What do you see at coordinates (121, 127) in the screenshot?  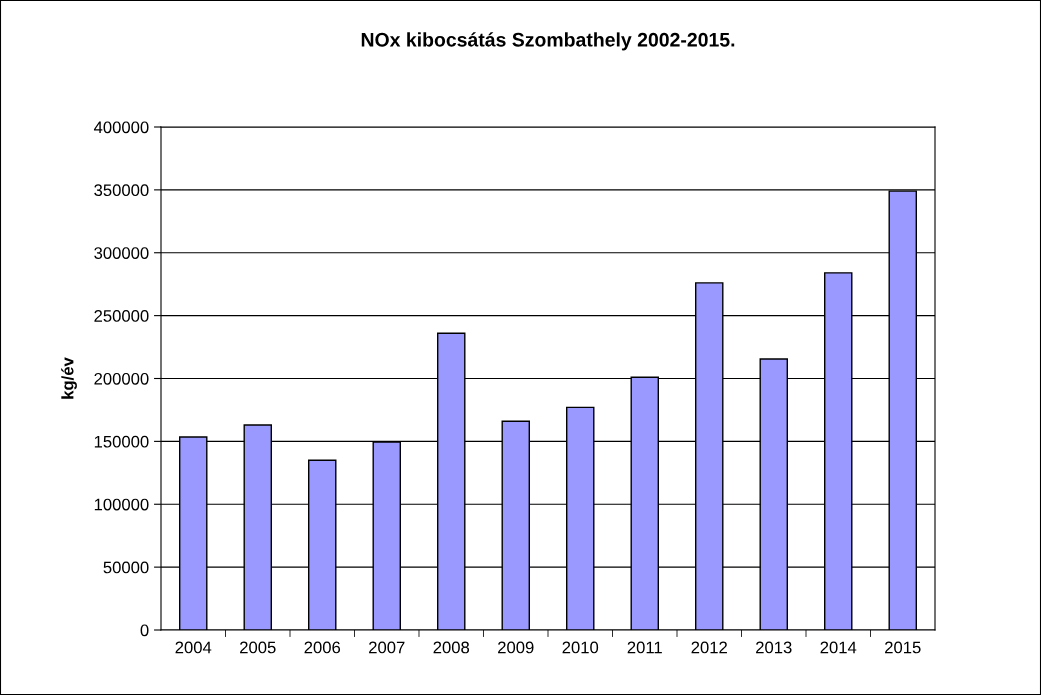 I see `y-tick-label: 400000` at bounding box center [121, 127].